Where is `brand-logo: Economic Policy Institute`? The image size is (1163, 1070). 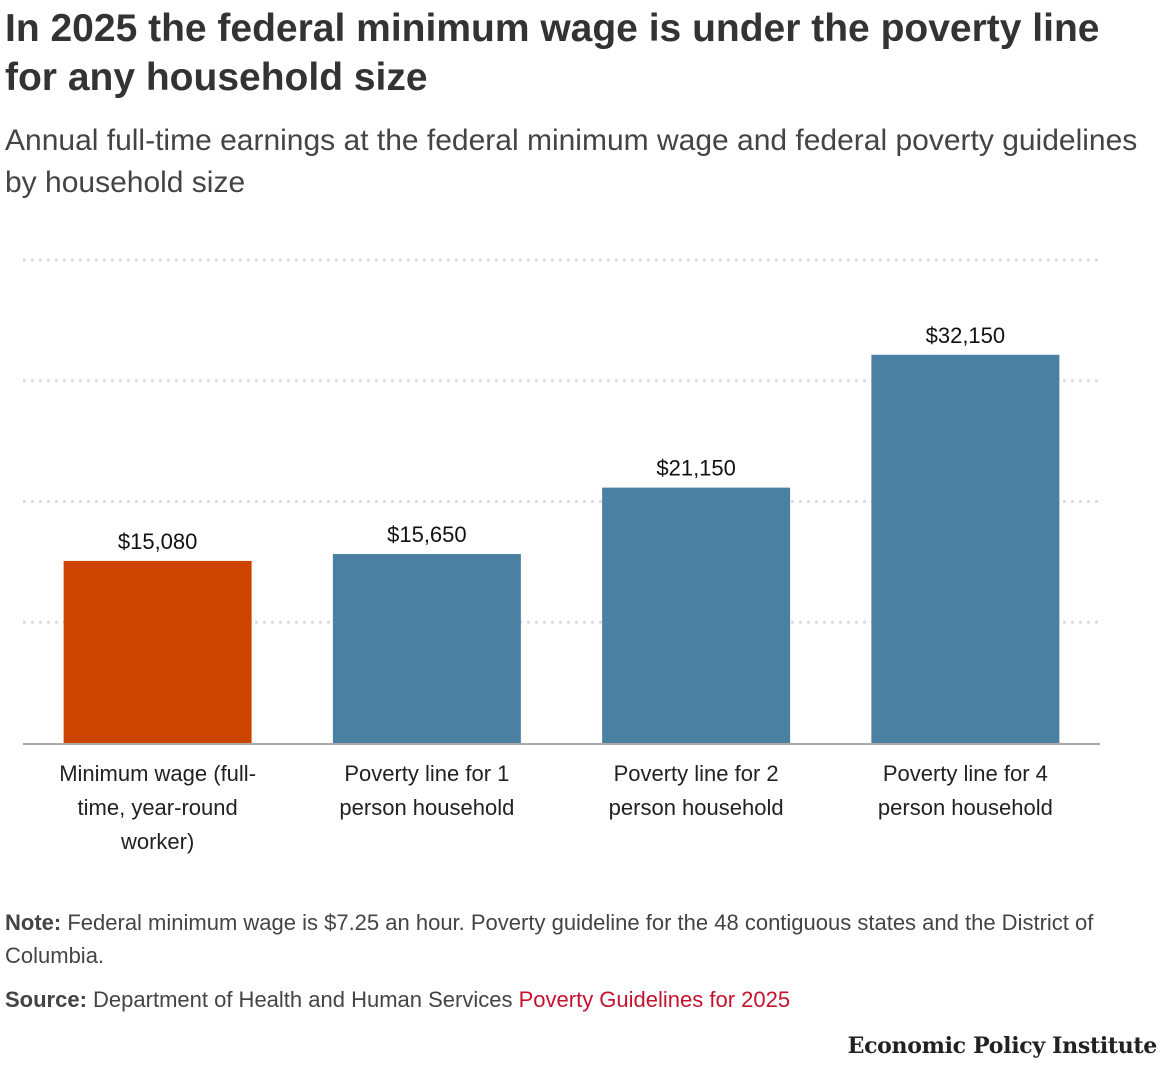 brand-logo: Economic Policy Institute is located at coordinates (1002, 1046).